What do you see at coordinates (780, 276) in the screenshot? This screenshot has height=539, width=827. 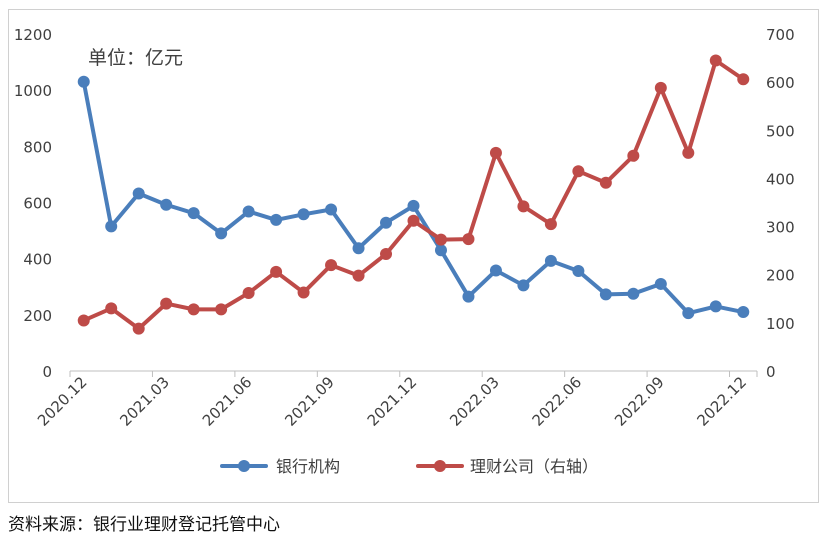 I see `right-y-tick-label: 200` at bounding box center [780, 276].